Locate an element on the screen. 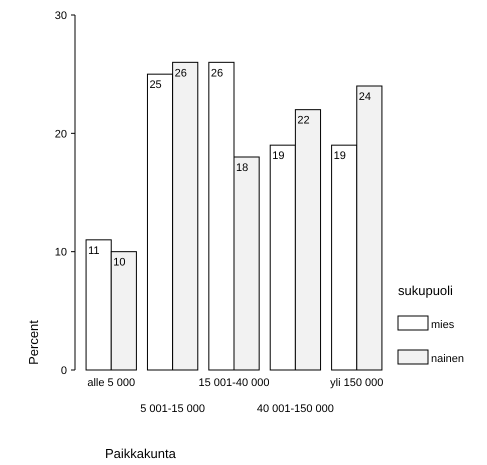  data-label: 22 is located at coordinates (303, 120).